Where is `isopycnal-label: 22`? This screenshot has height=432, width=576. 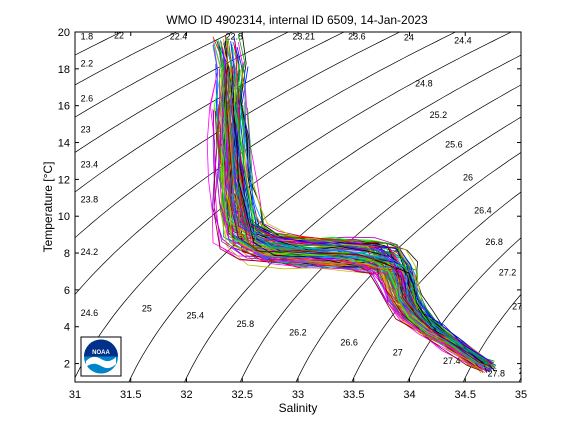
isopycnal-label: 22 is located at coordinates (119, 36).